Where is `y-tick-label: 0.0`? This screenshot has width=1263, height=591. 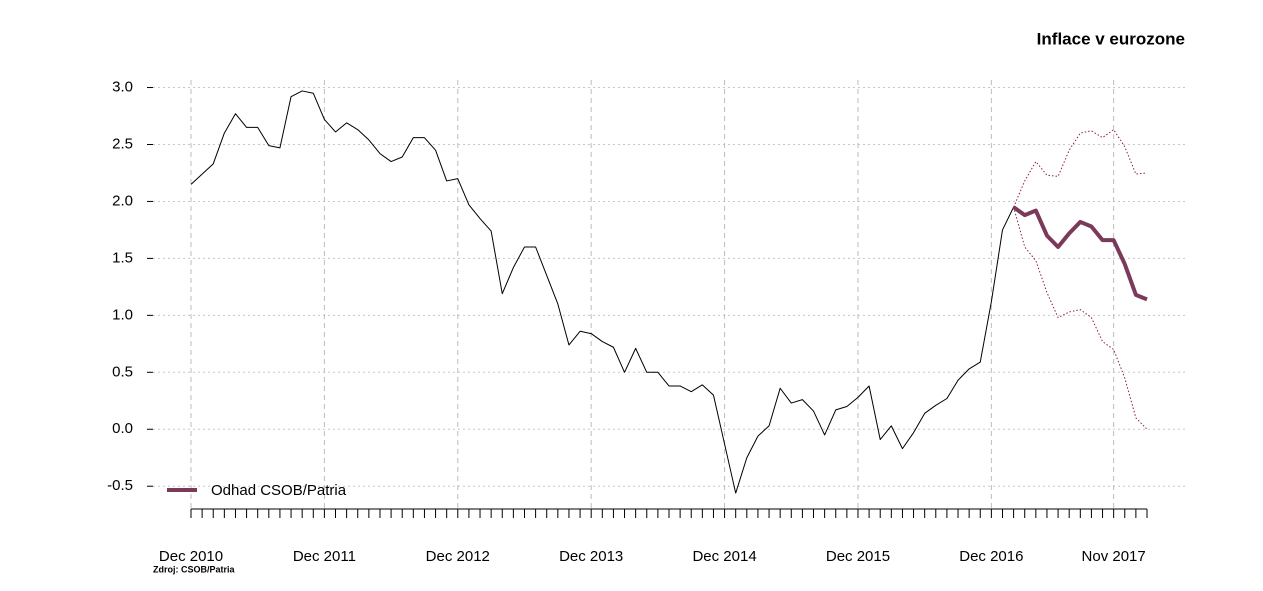
y-tick-label: 0.0 is located at coordinates (122, 428).